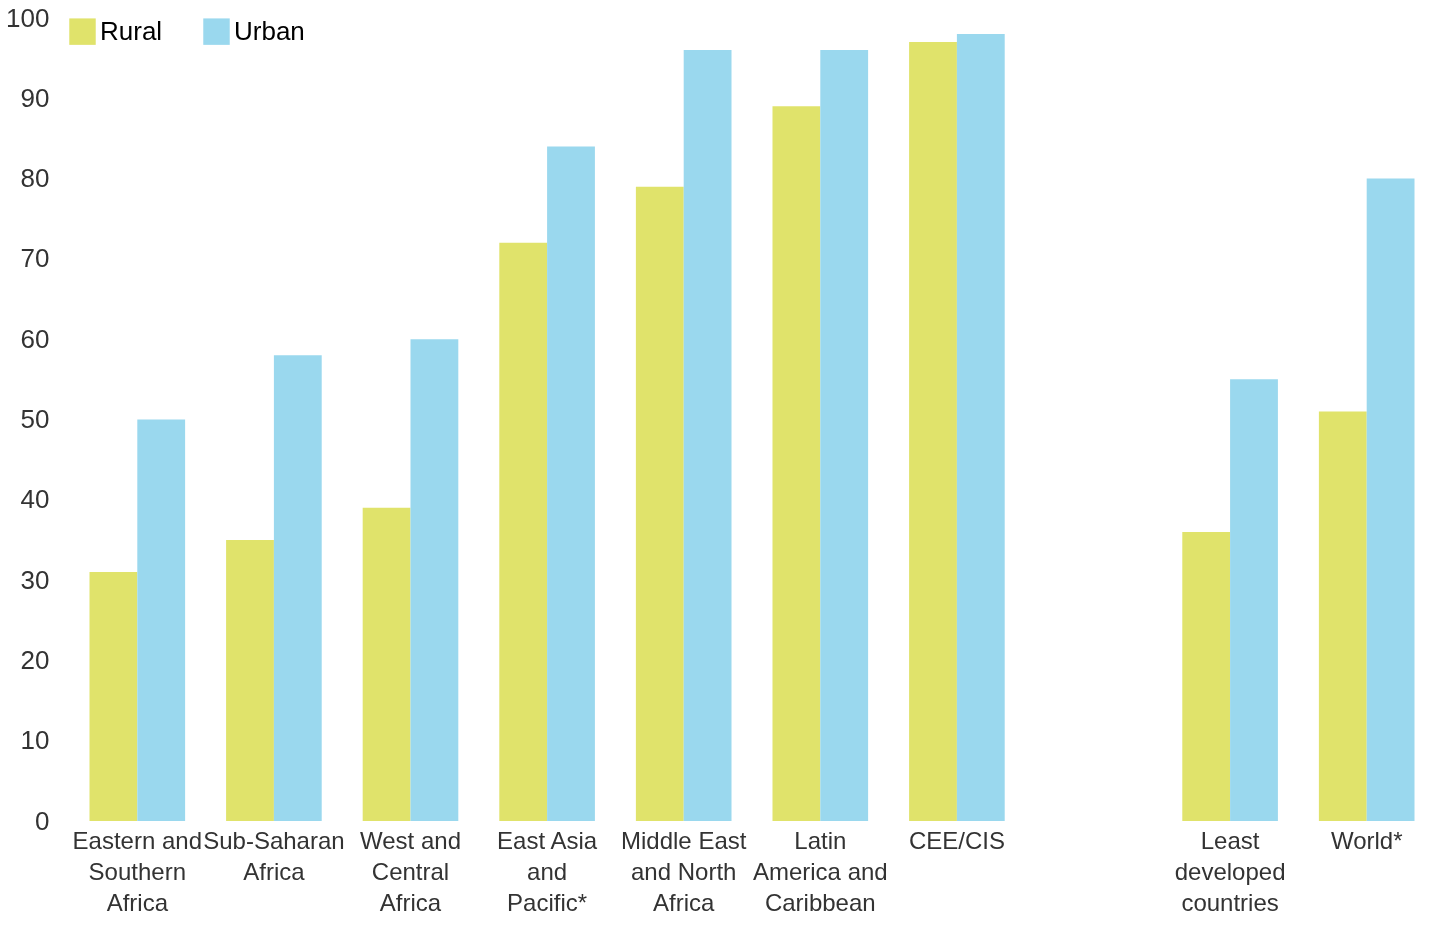 The height and width of the screenshot is (926, 1456). What do you see at coordinates (35, 740) in the screenshot?
I see `y-tick-label: 10` at bounding box center [35, 740].